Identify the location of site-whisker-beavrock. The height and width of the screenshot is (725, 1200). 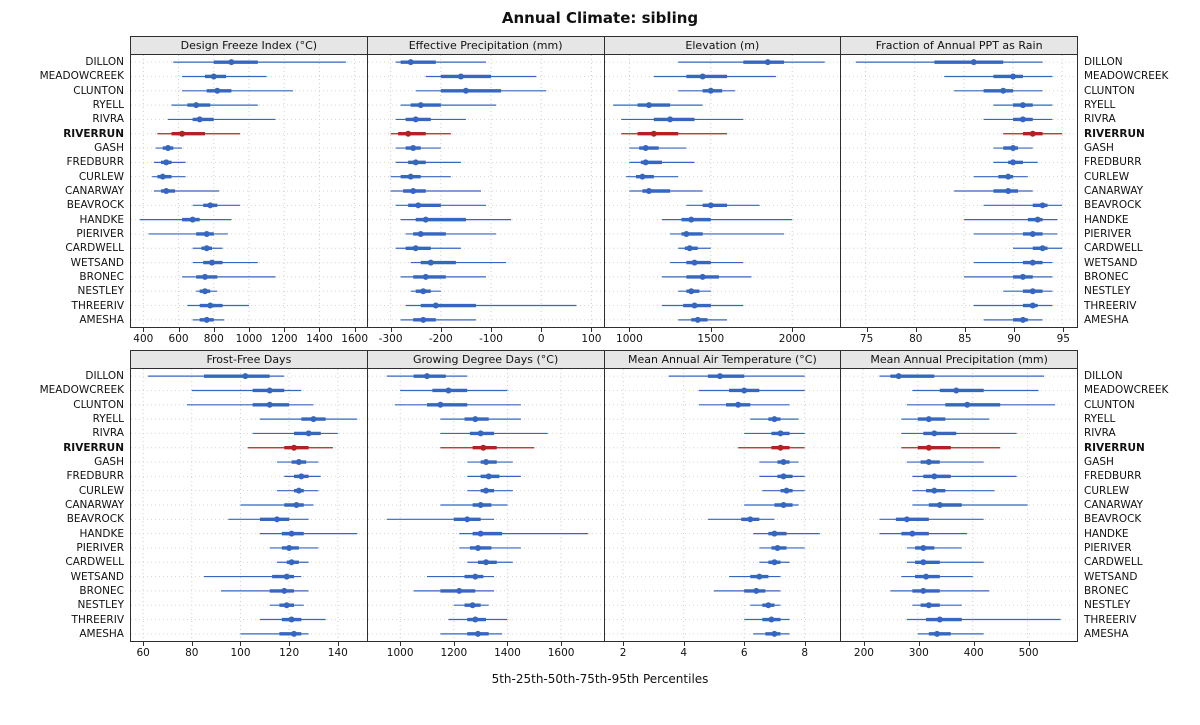
(440, 519).